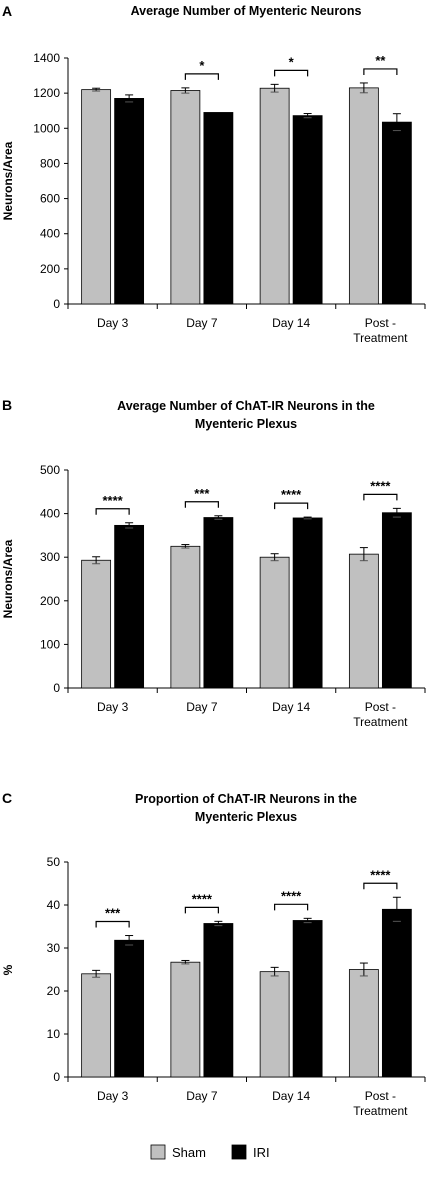 The height and width of the screenshot is (1178, 444). Describe the element at coordinates (7, 798) in the screenshot. I see `panel-letter: C` at that location.